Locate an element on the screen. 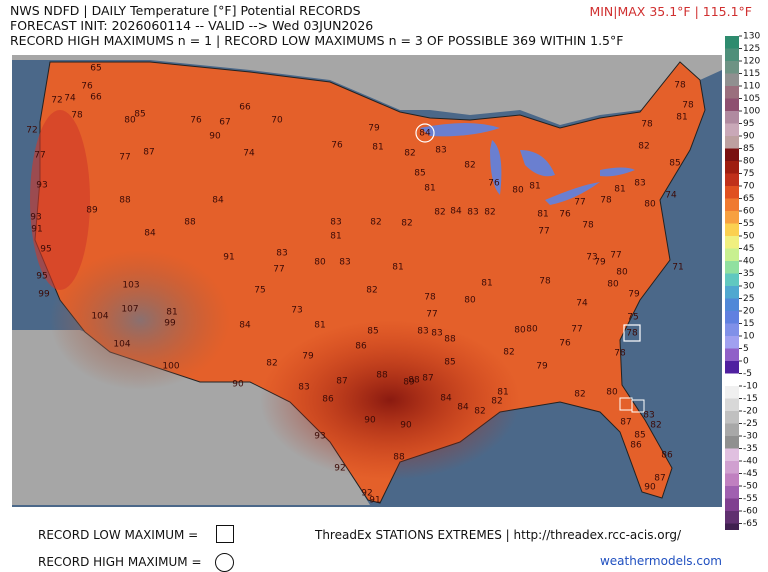 This screenshot has height=572, width=768. colorbar-tick-label: 100 is located at coordinates (751, 112).